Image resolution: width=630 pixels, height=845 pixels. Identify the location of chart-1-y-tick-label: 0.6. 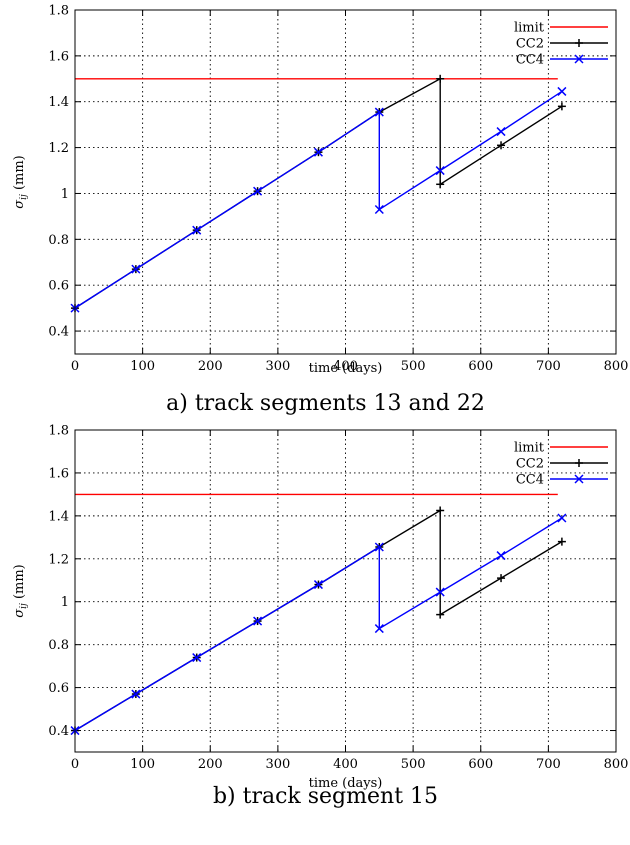
(58, 688).